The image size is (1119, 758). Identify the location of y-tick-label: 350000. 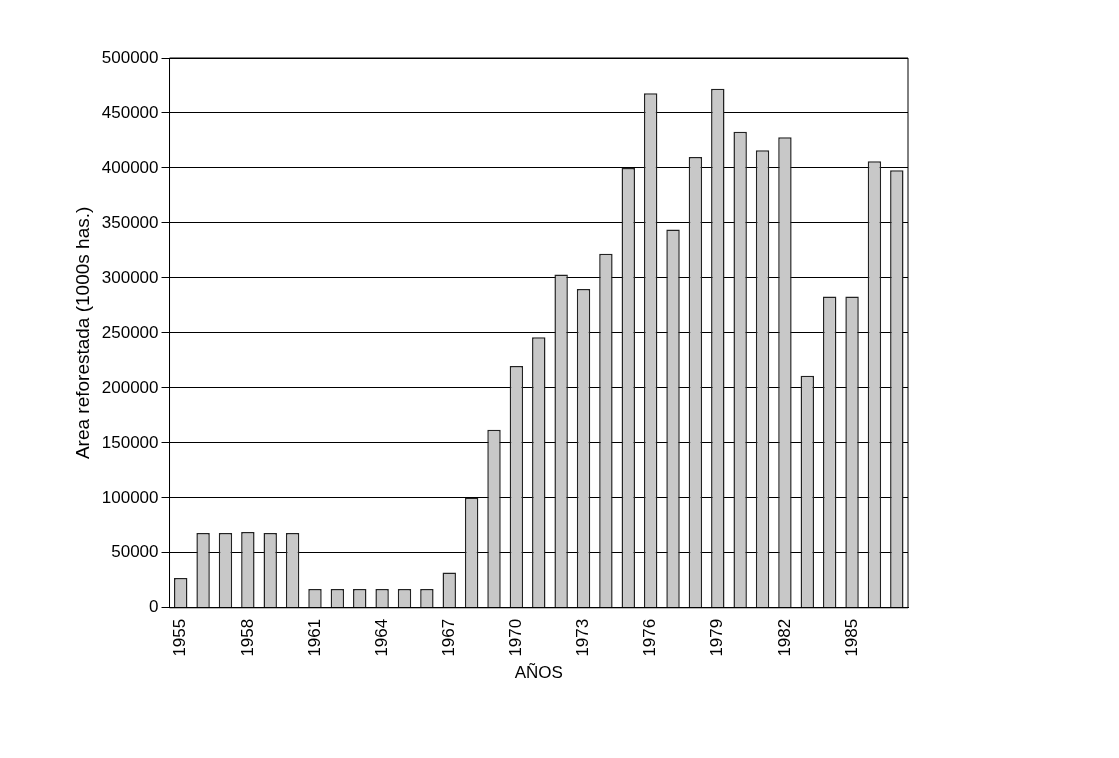
(130, 222).